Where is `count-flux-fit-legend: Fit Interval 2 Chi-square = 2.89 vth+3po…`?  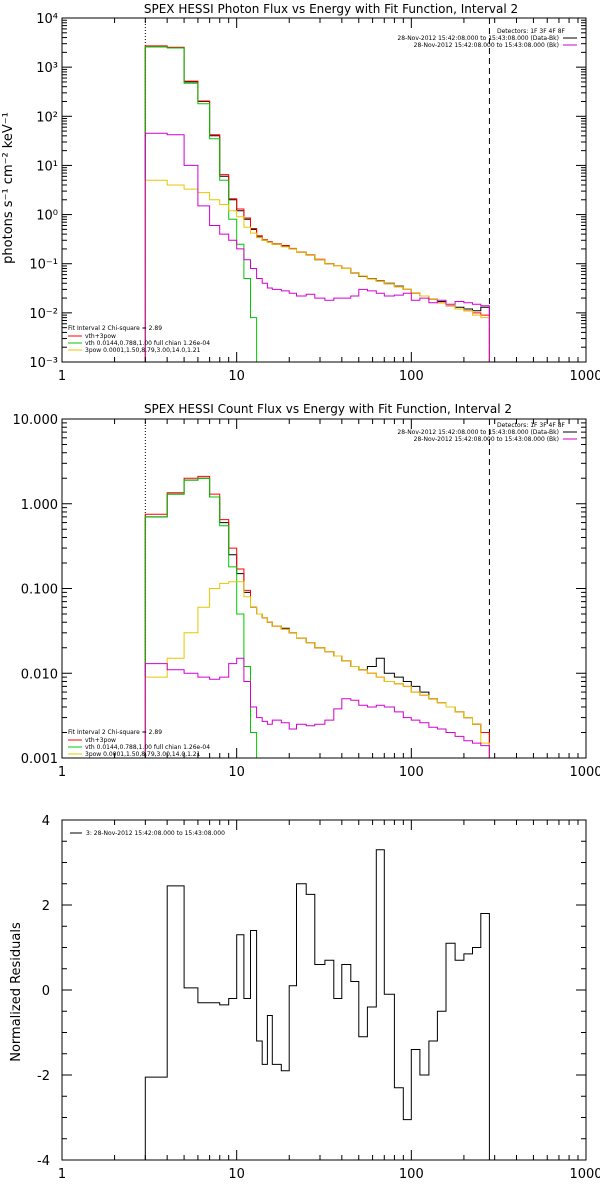
count-flux-fit-legend: Fit Interval 2 Chi-square = 2.89 vth+3po… is located at coordinates (139, 743).